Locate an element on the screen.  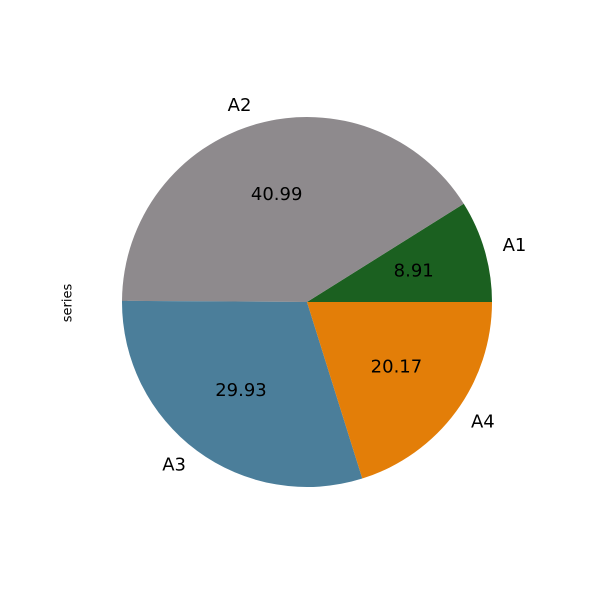
slice-value-label-a1: 8.91 is located at coordinates (414, 270).